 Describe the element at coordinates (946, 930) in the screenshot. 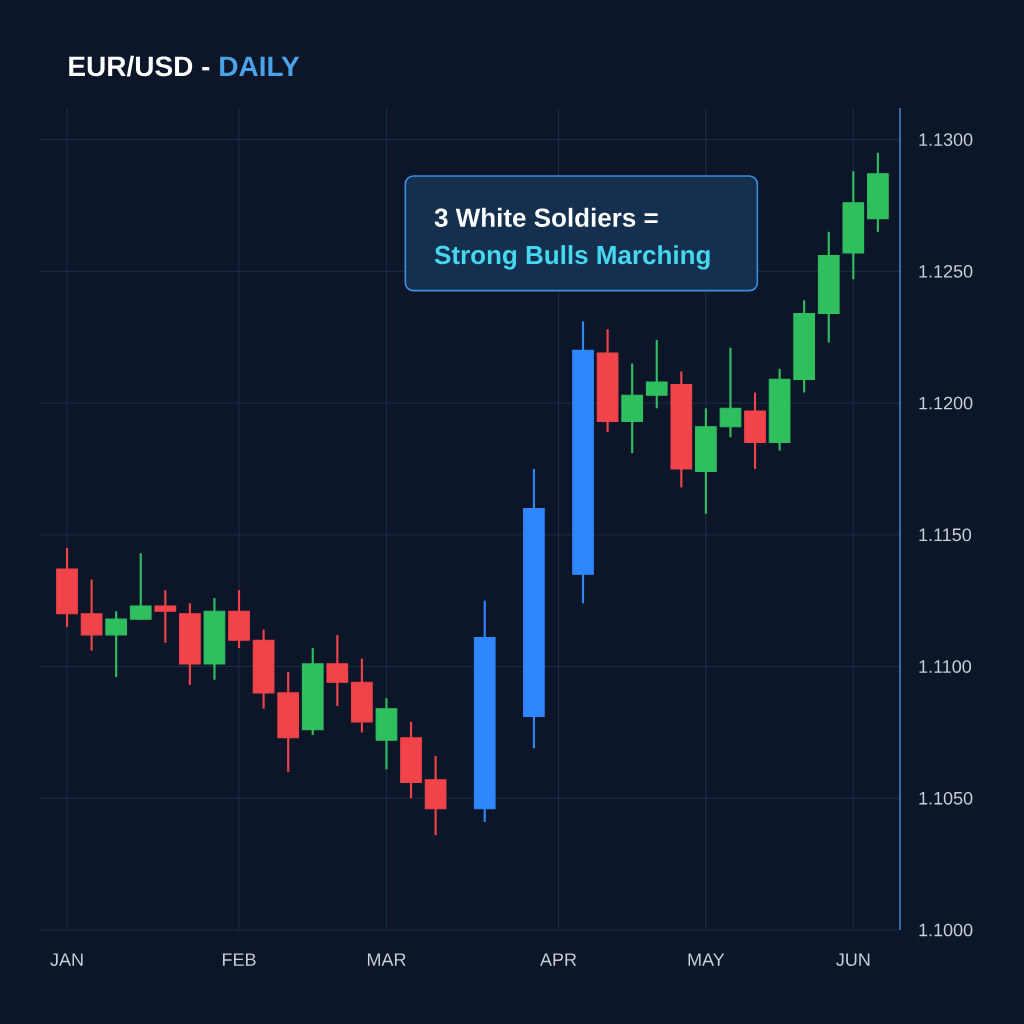

I see `y-tick-label: 1.1000` at that location.